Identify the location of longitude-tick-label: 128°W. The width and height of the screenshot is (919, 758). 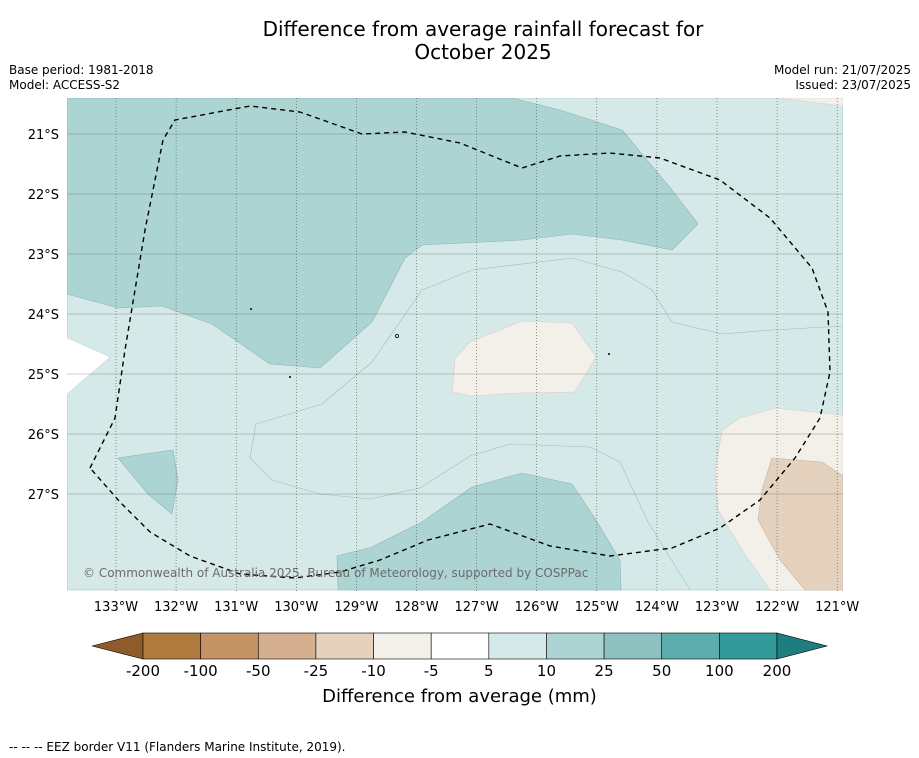
(416, 607).